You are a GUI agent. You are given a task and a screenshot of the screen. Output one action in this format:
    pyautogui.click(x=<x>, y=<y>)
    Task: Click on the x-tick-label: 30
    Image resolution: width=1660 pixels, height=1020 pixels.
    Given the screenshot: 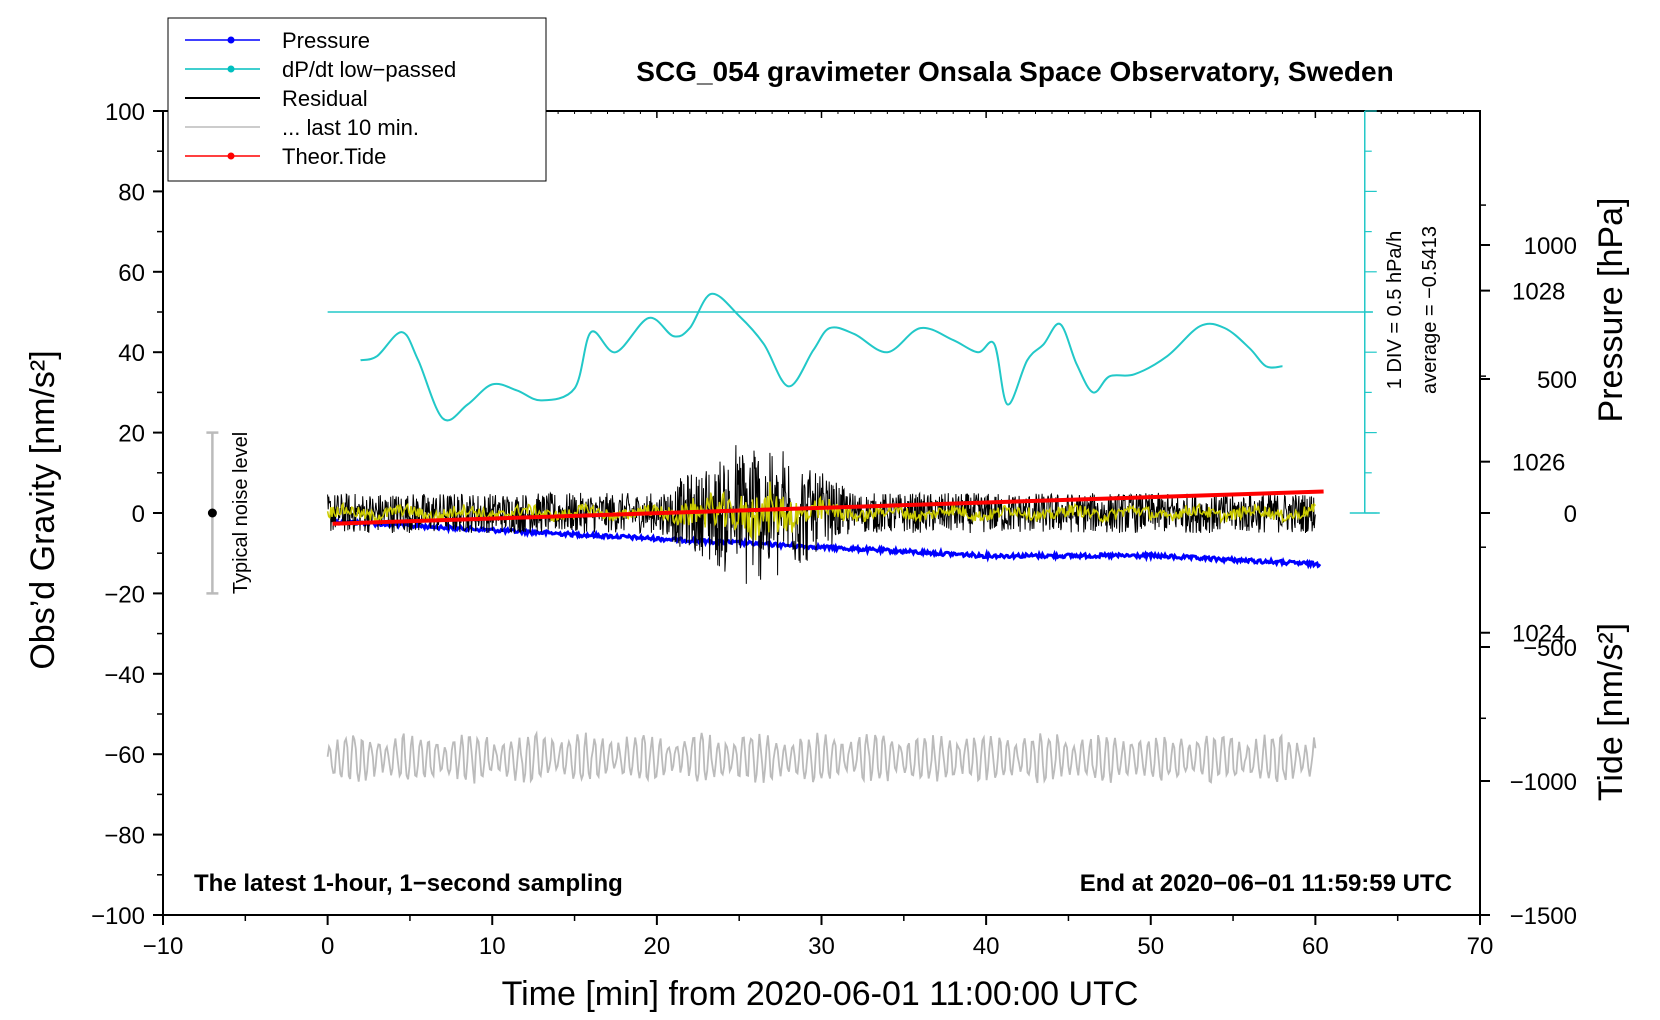 What is the action you would take?
    pyautogui.click(x=821, y=946)
    